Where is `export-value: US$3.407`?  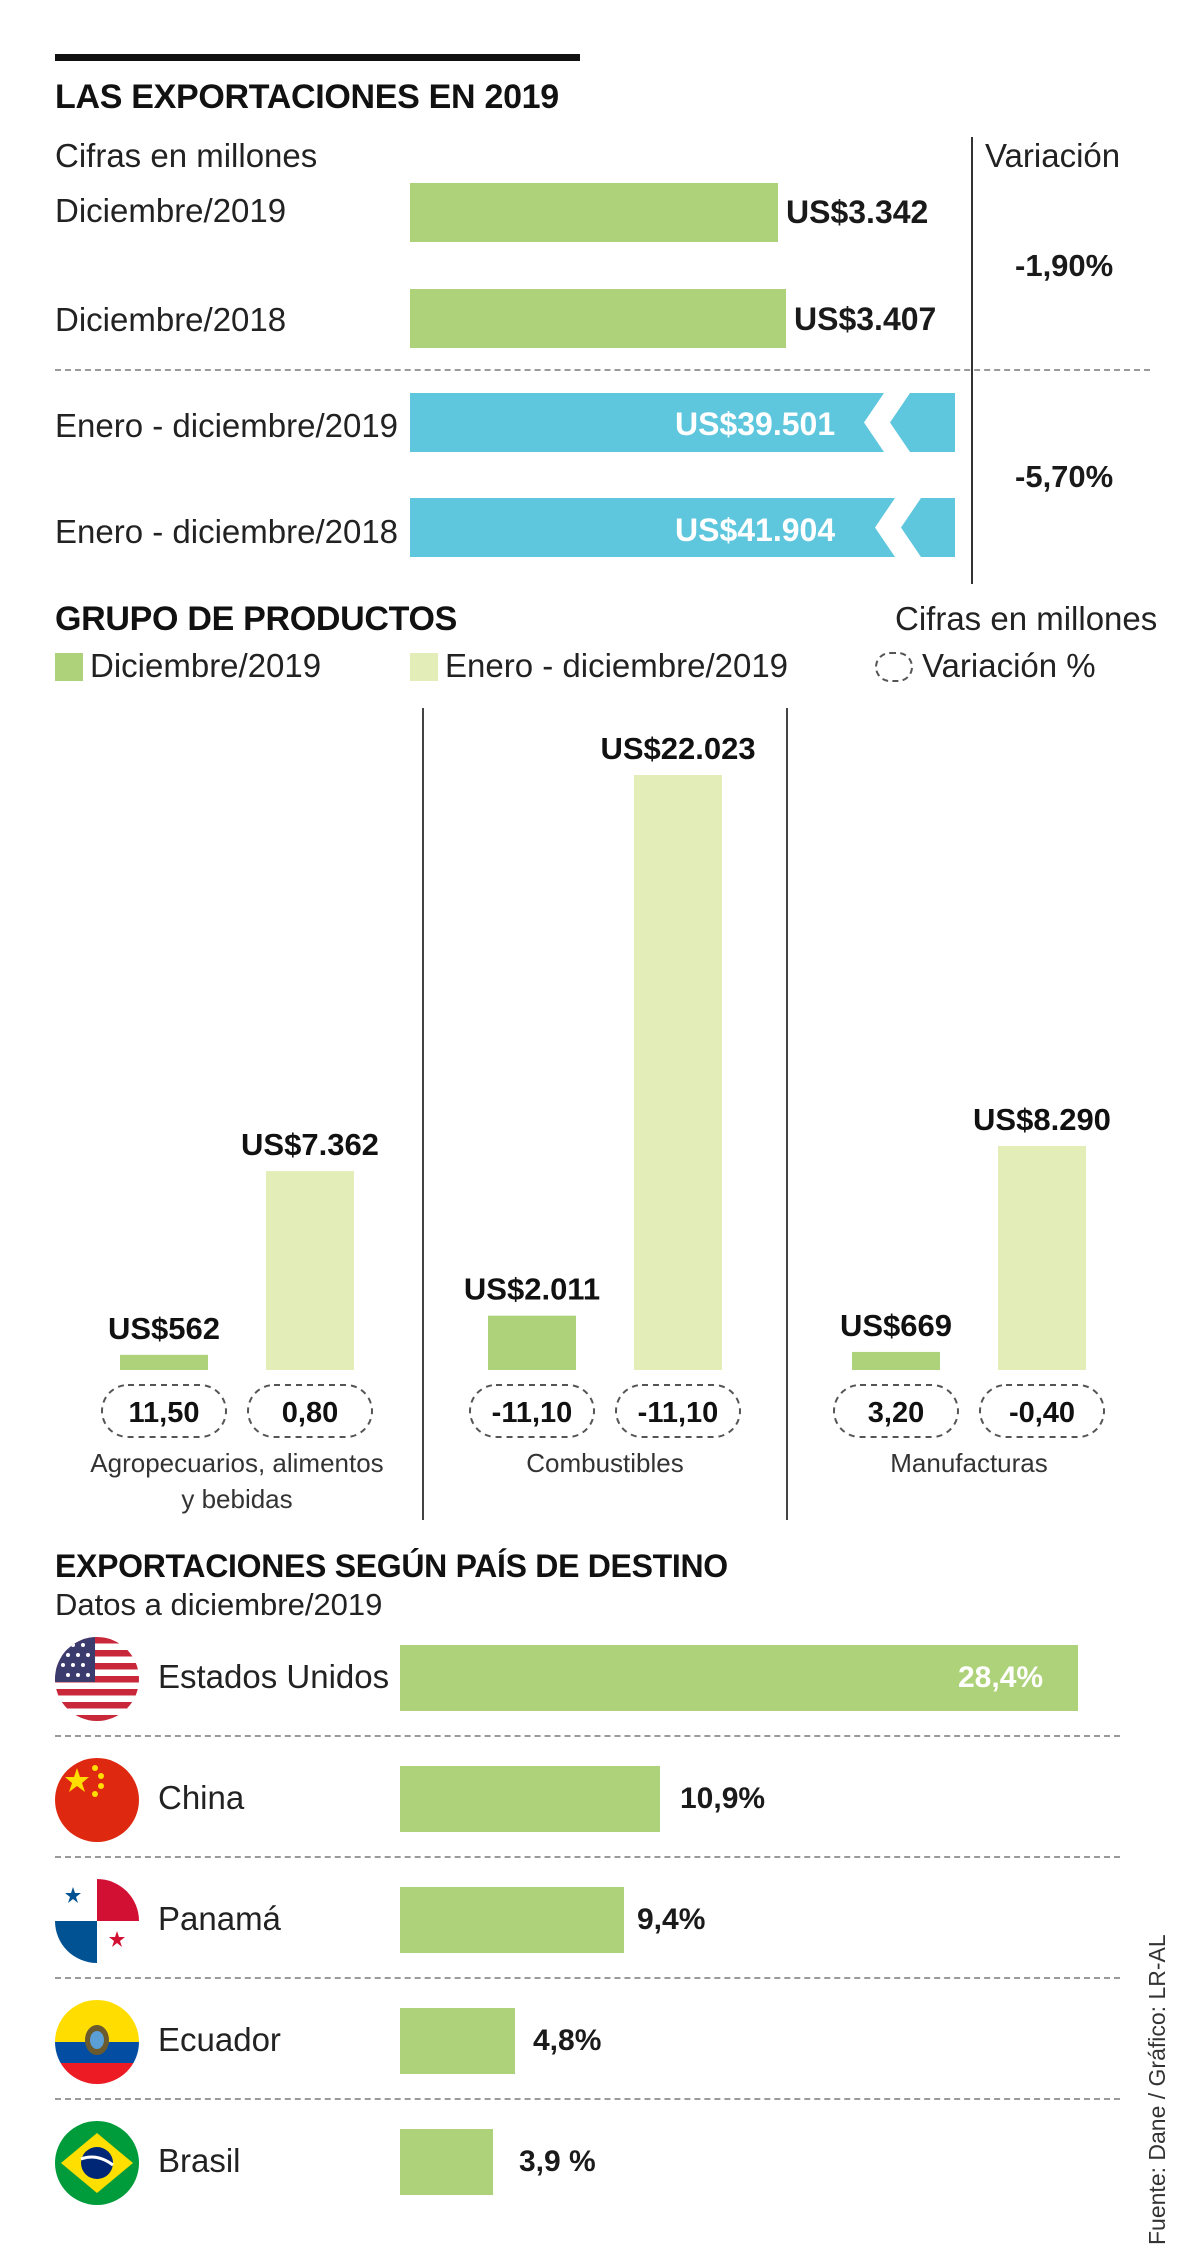 export-value: US$3.407 is located at coordinates (865, 319).